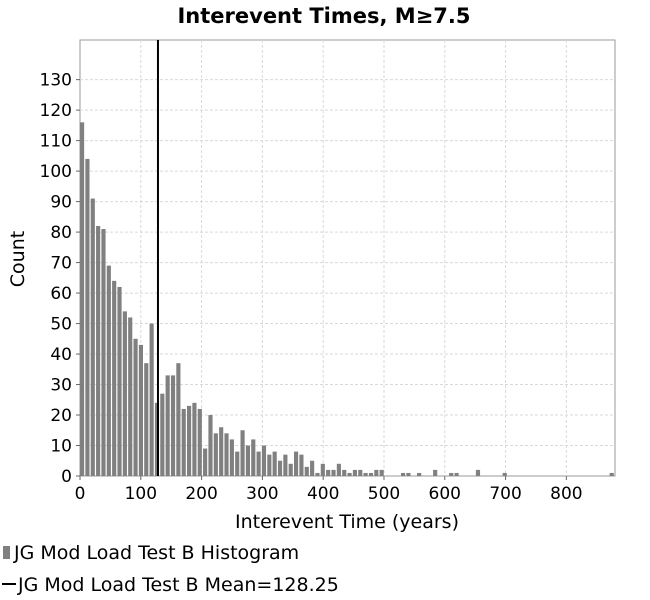  Describe the element at coordinates (61, 294) in the screenshot. I see `y-tick-label: 60` at that location.